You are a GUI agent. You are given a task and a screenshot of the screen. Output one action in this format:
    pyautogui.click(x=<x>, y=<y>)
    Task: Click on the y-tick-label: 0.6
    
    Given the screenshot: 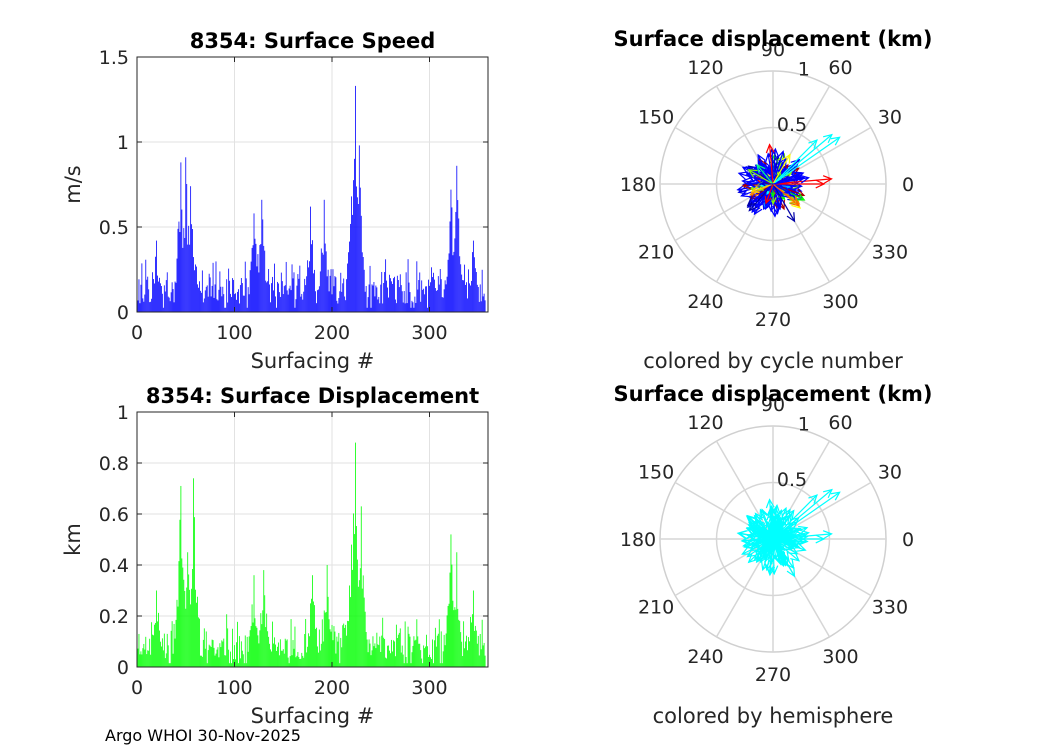 What is the action you would take?
    pyautogui.click(x=114, y=515)
    